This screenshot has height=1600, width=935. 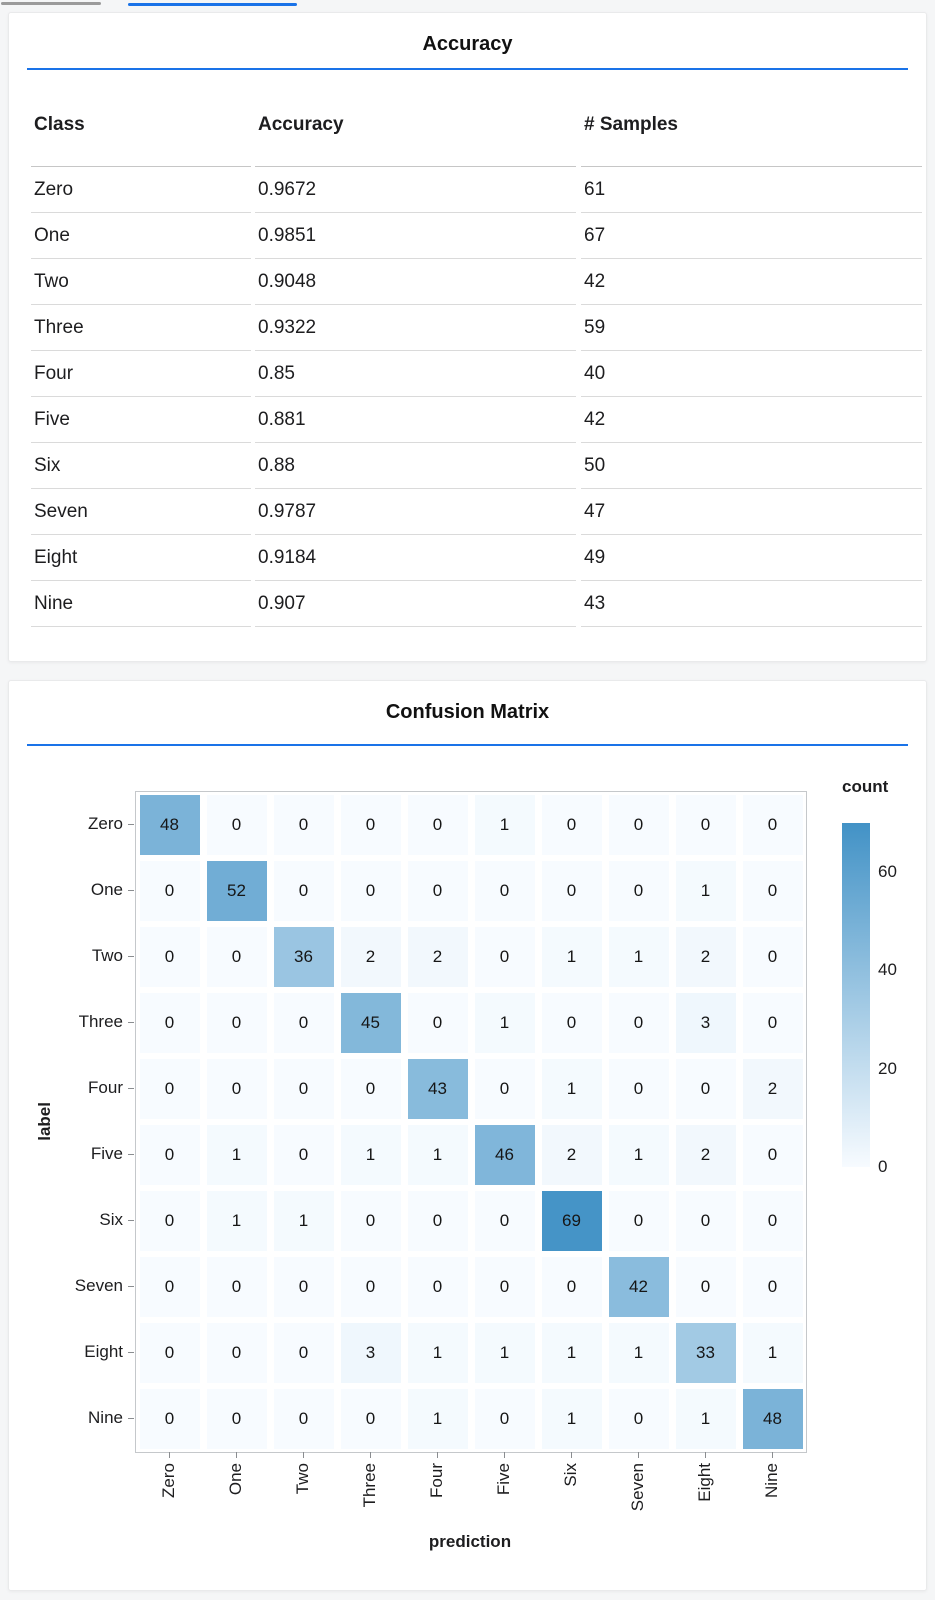 What do you see at coordinates (467, 712) in the screenshot?
I see `confusion-panel-title: Confusion Matrix` at bounding box center [467, 712].